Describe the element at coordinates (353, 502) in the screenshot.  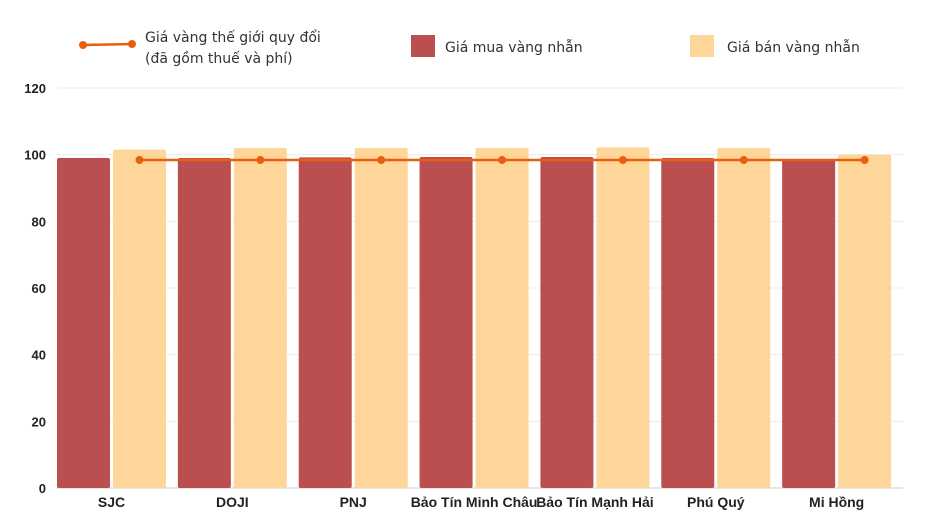
I see `x-tick-label: PNJ` at that location.